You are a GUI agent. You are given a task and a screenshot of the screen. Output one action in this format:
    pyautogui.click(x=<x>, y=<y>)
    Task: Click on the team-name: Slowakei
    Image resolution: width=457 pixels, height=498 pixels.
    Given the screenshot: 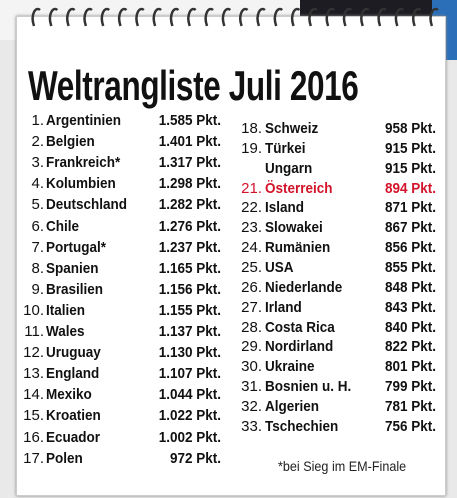 What is the action you would take?
    pyautogui.click(x=294, y=228)
    